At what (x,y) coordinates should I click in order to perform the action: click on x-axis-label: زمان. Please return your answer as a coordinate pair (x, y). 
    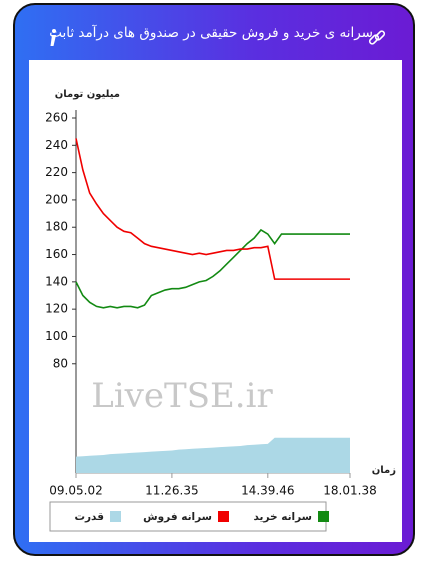
    Looking at the image, I should click on (384, 470).